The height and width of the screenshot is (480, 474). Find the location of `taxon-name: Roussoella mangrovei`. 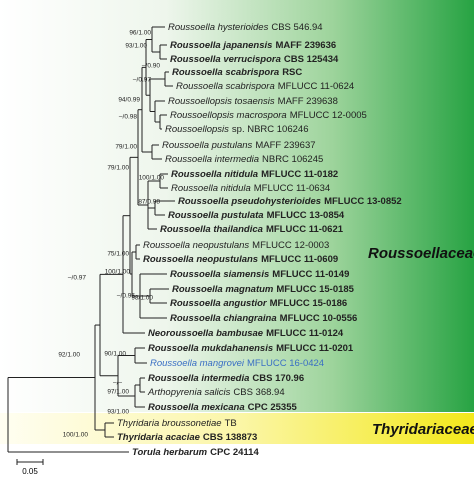

taxon-name: Roussoella mangrovei is located at coordinates (197, 363).